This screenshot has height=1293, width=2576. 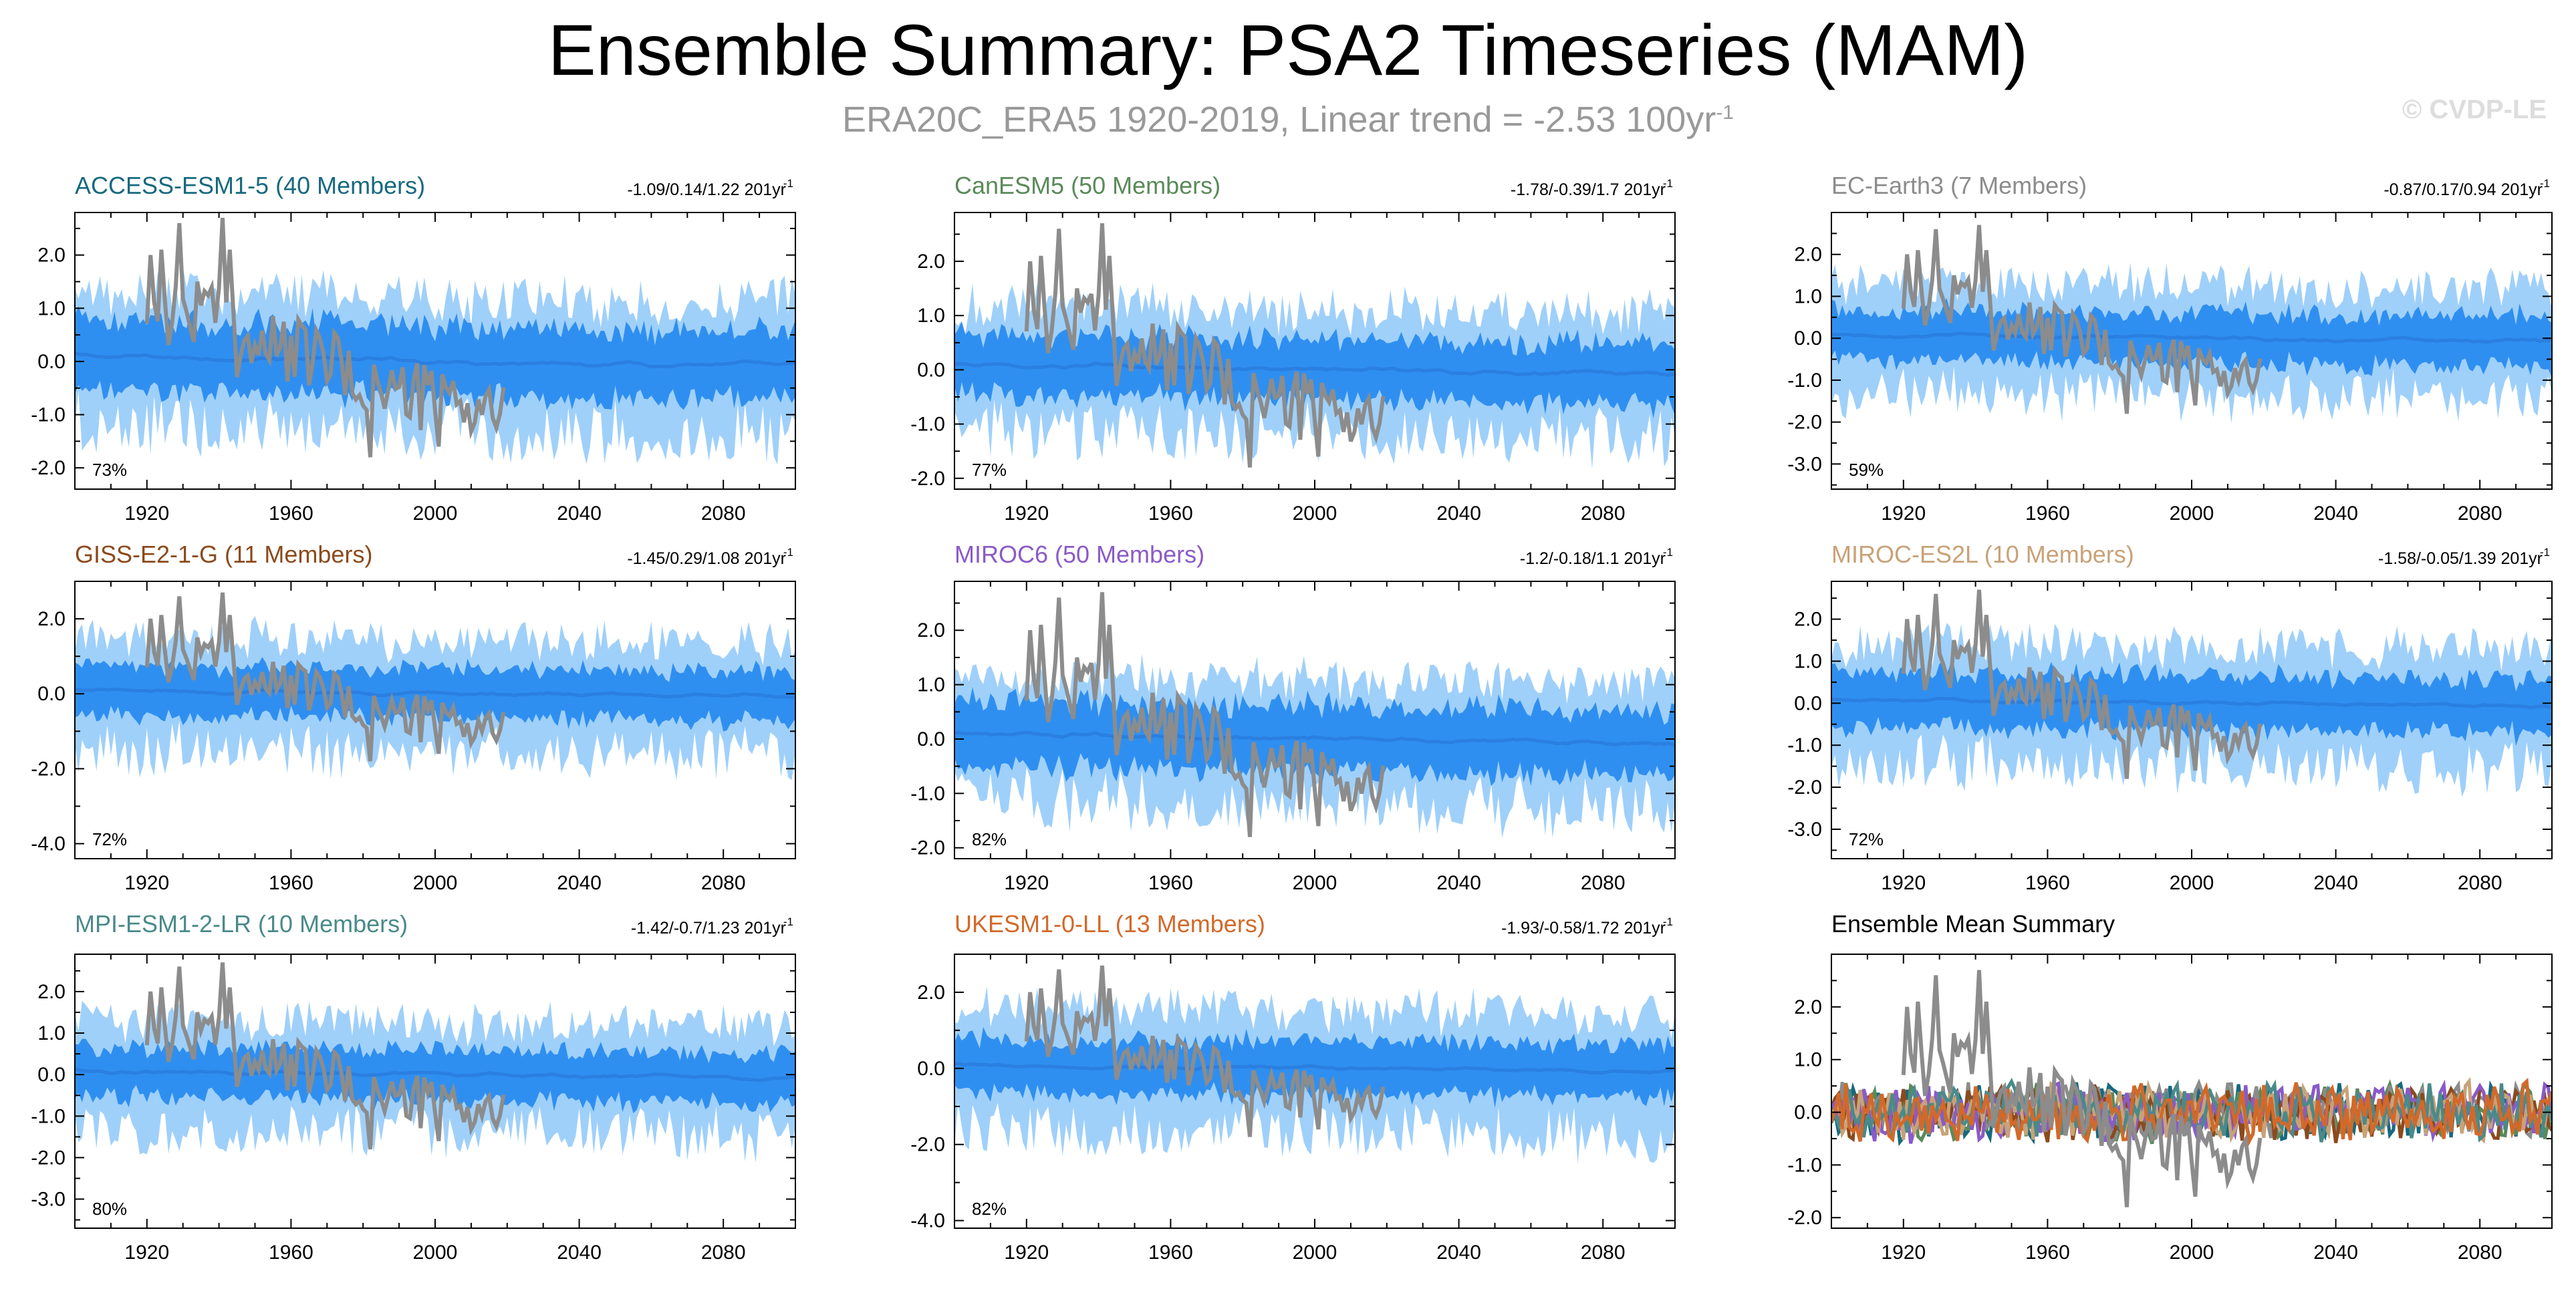 What do you see at coordinates (49, 844) in the screenshot?
I see `y-tick-label: -4.0` at bounding box center [49, 844].